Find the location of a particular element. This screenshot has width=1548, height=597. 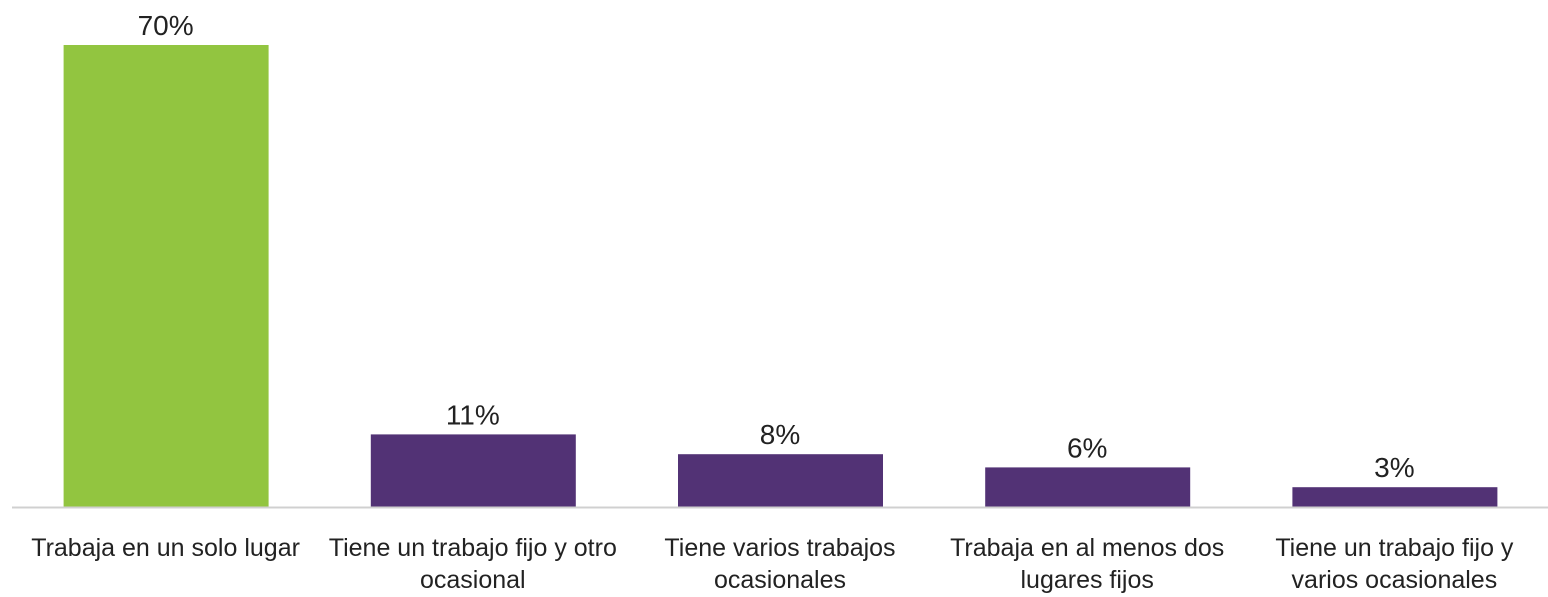

x-tick-label-box: Trabaja en un solo lugar is located at coordinates (165, 548).